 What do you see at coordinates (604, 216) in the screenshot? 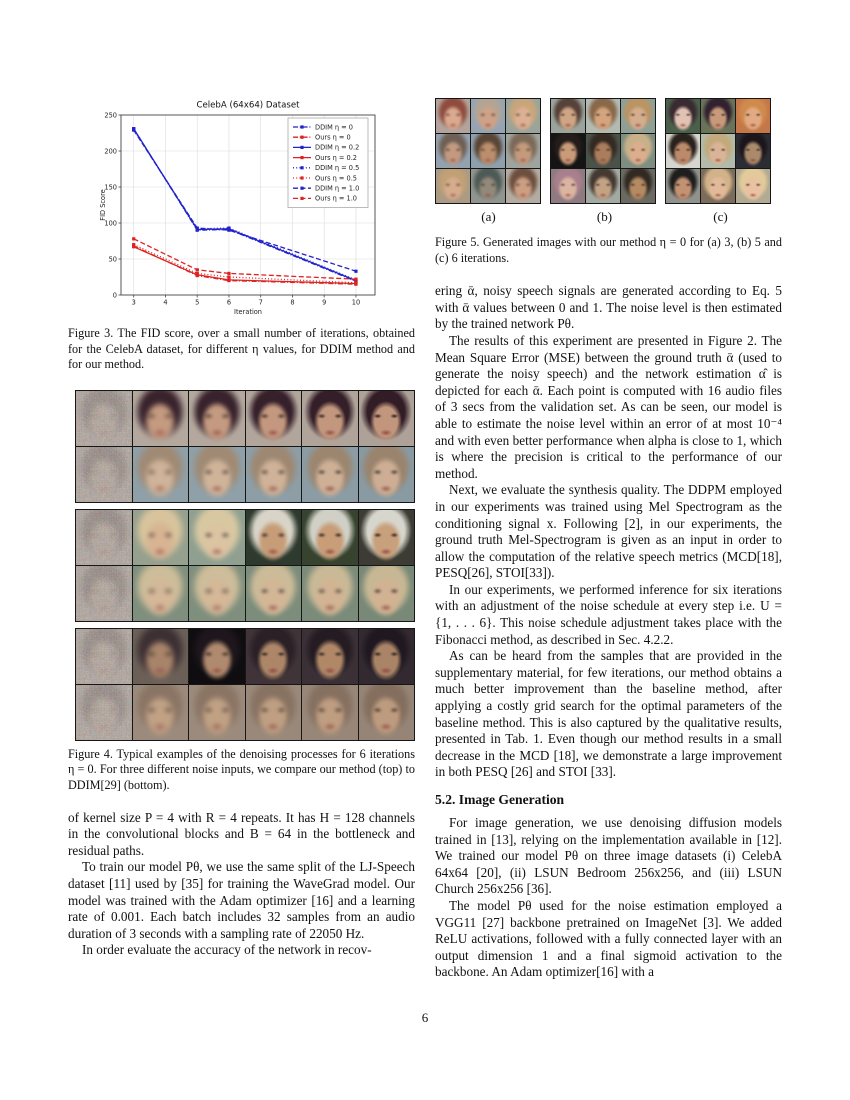
I see `subfigure-label: (b)` at bounding box center [604, 216].